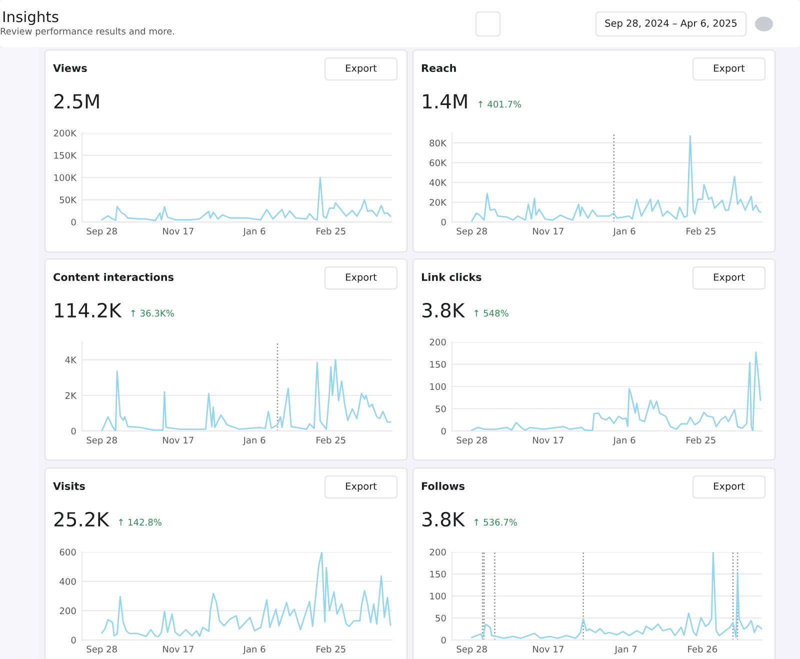  Describe the element at coordinates (671, 24) in the screenshot. I see `text: Sep 28, 2024 – Apr 6, 2025` at that location.